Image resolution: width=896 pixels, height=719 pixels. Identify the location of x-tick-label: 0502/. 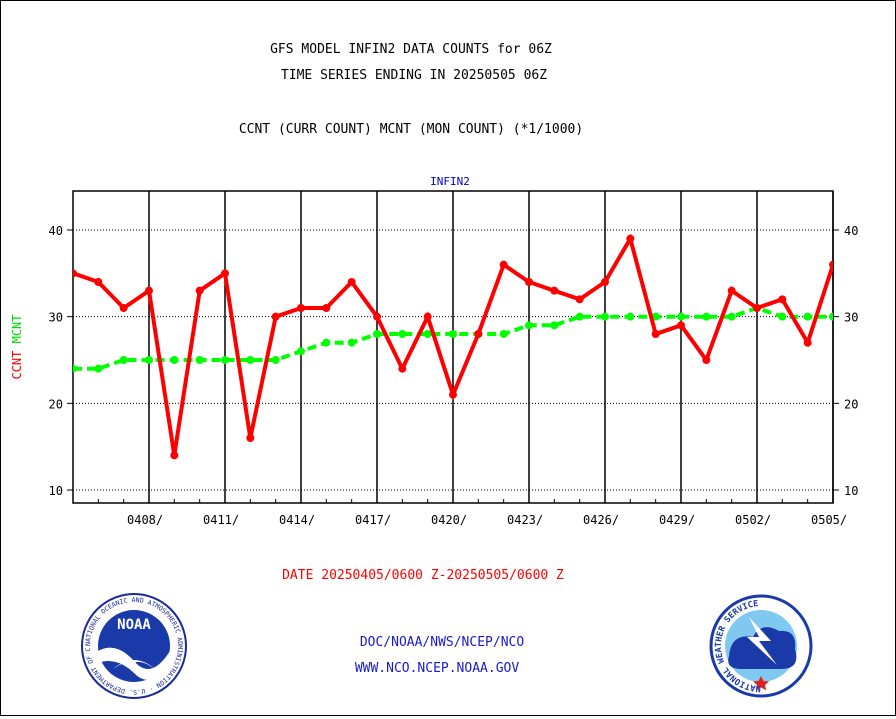
(753, 520).